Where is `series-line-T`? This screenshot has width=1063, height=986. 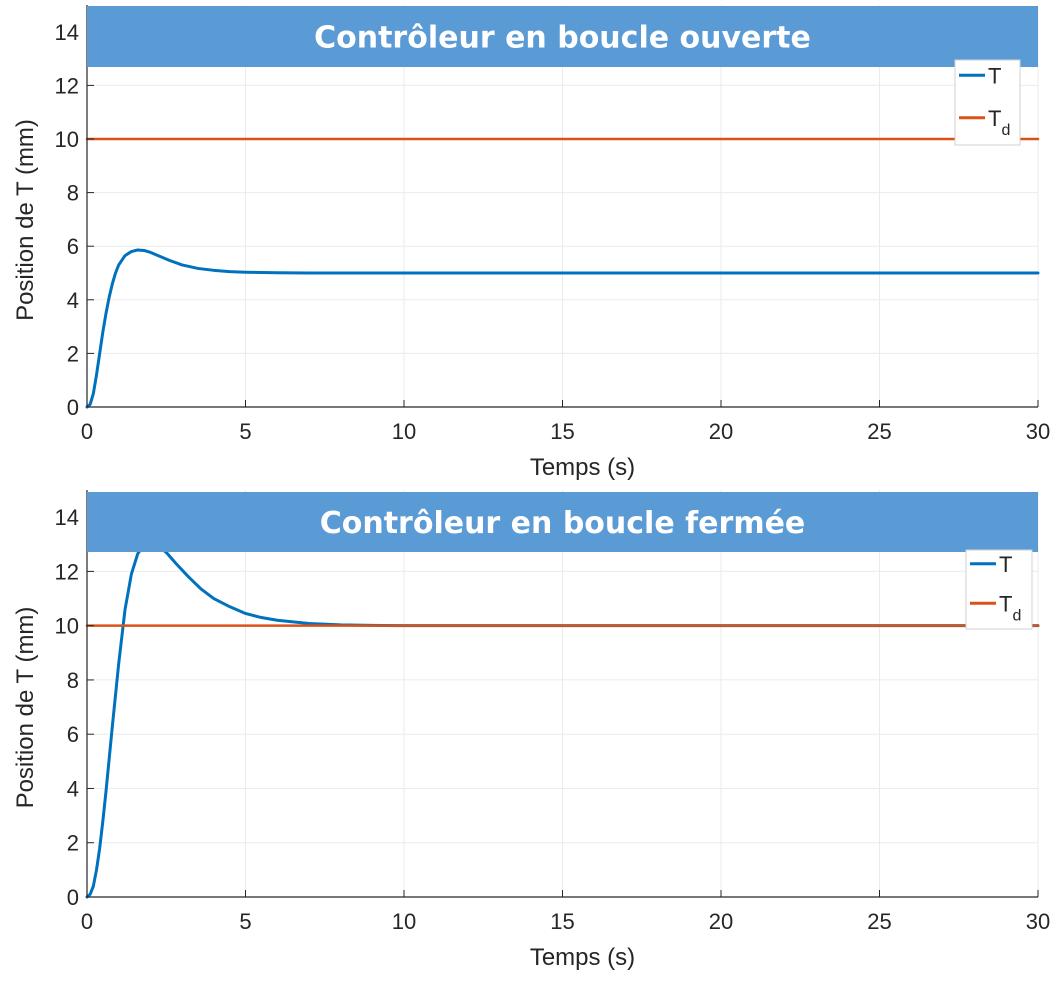
series-line-T is located at coordinates (562, 328).